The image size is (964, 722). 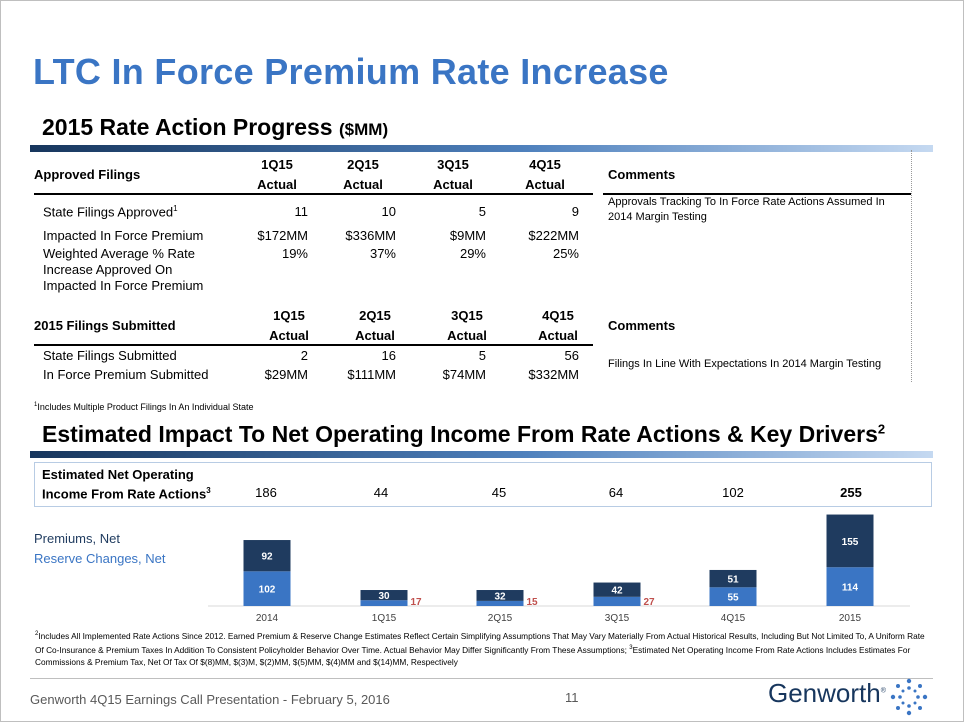 What do you see at coordinates (77, 538) in the screenshot?
I see `legend-premiums: Premiums, Net` at bounding box center [77, 538].